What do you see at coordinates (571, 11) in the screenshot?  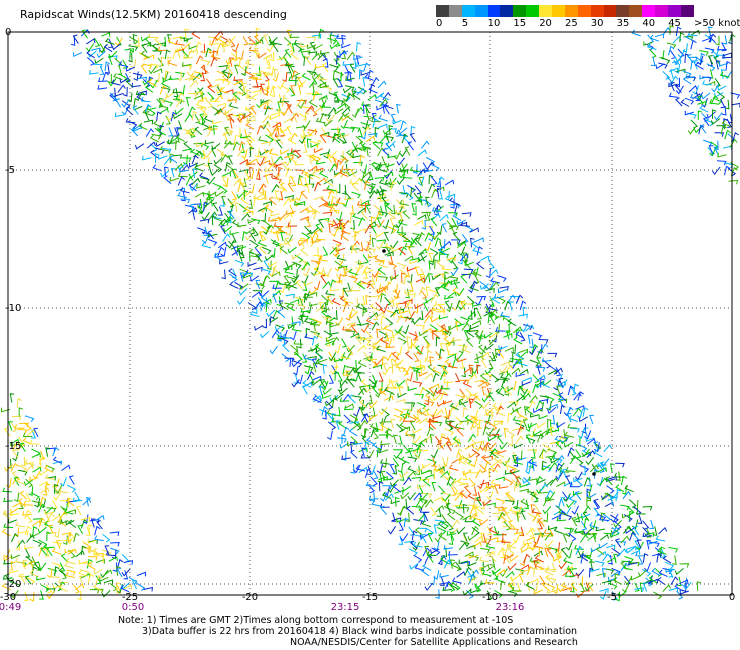 I see `scale-swatch` at bounding box center [571, 11].